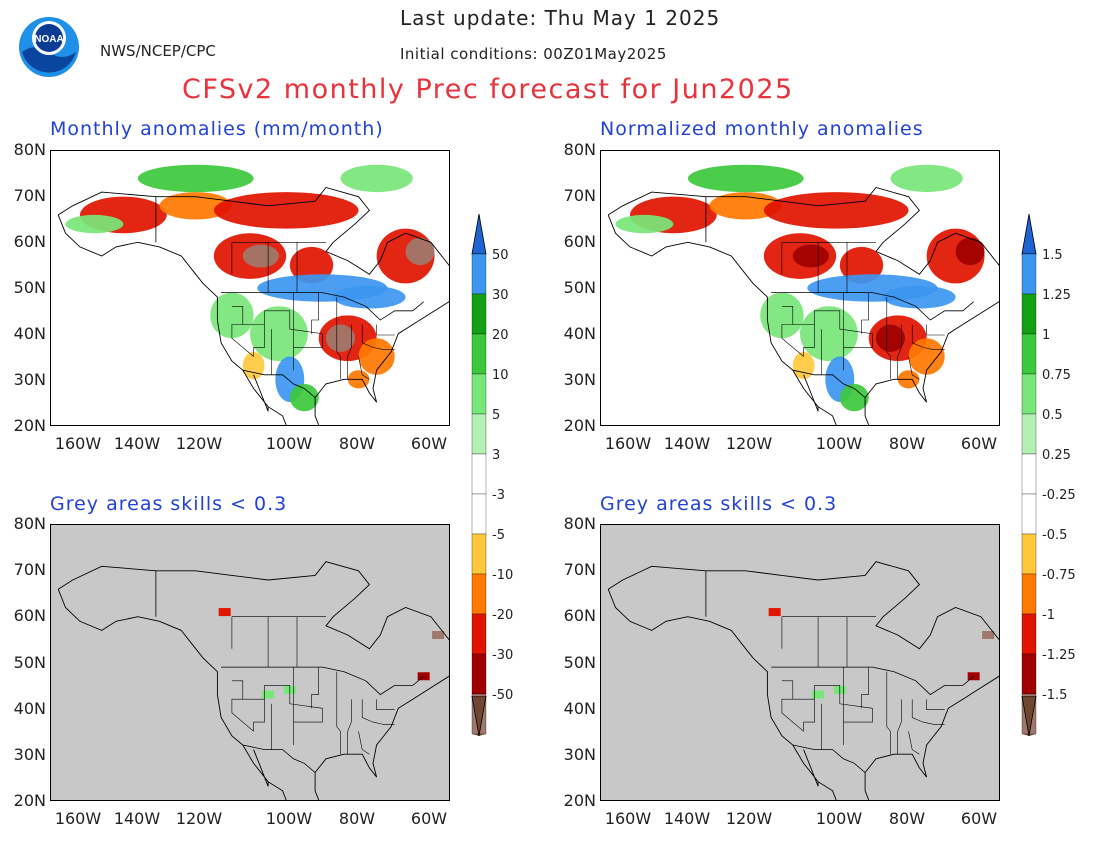 The image size is (1100, 850). What do you see at coordinates (1059, 655) in the screenshot?
I see `colorbar-label: -1.25` at bounding box center [1059, 655].